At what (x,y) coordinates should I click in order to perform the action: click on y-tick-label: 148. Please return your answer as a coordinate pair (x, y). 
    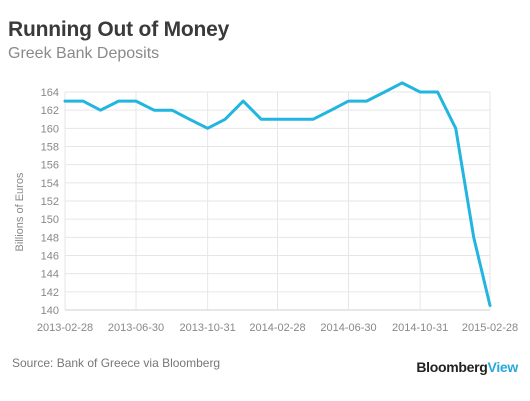
    Looking at the image, I should click on (50, 238).